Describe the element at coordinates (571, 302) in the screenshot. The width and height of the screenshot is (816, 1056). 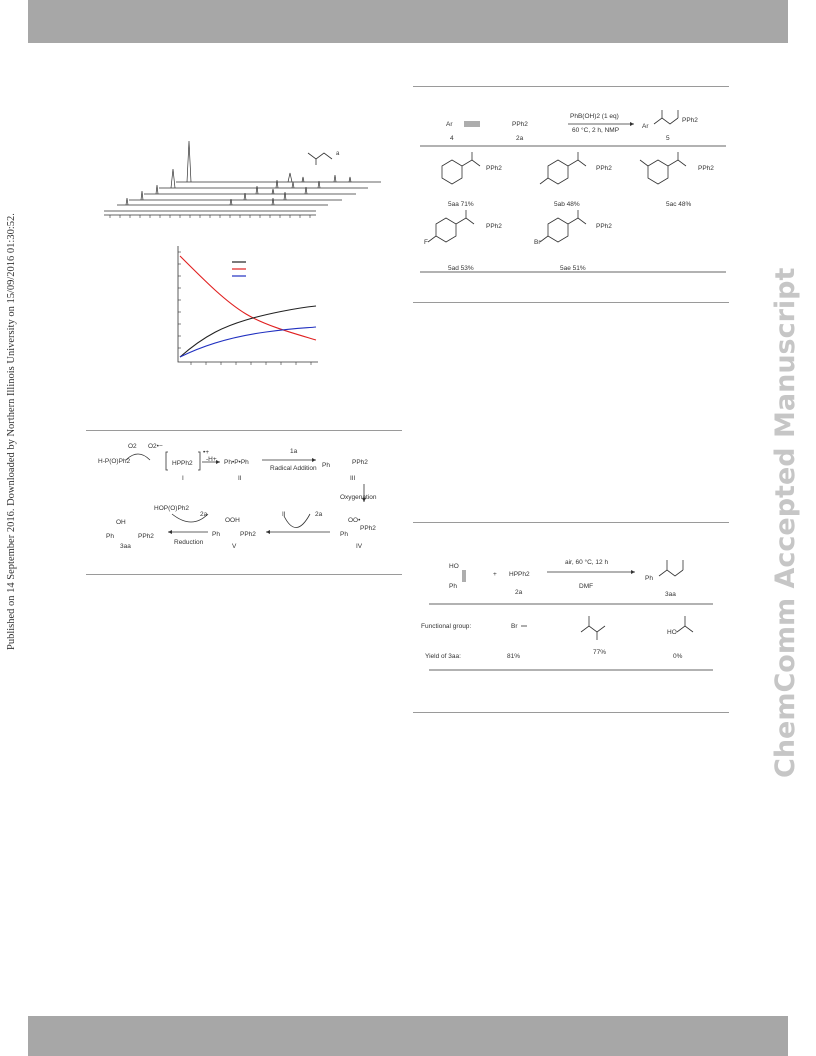
I see `alkyne-scheme-bottom-rule` at that location.